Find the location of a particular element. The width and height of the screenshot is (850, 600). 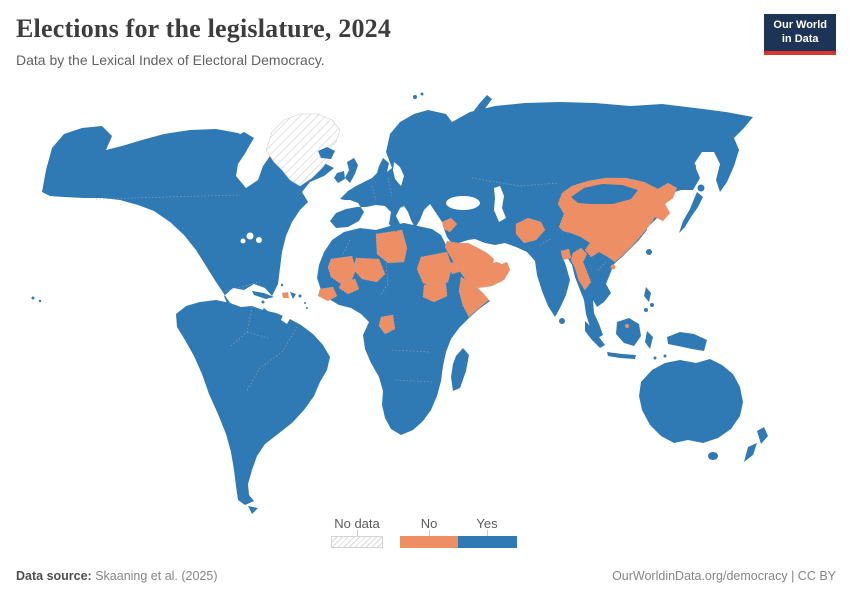

owid-url-license: OurWorldinData.org/democracy | CC BY is located at coordinates (724, 576).